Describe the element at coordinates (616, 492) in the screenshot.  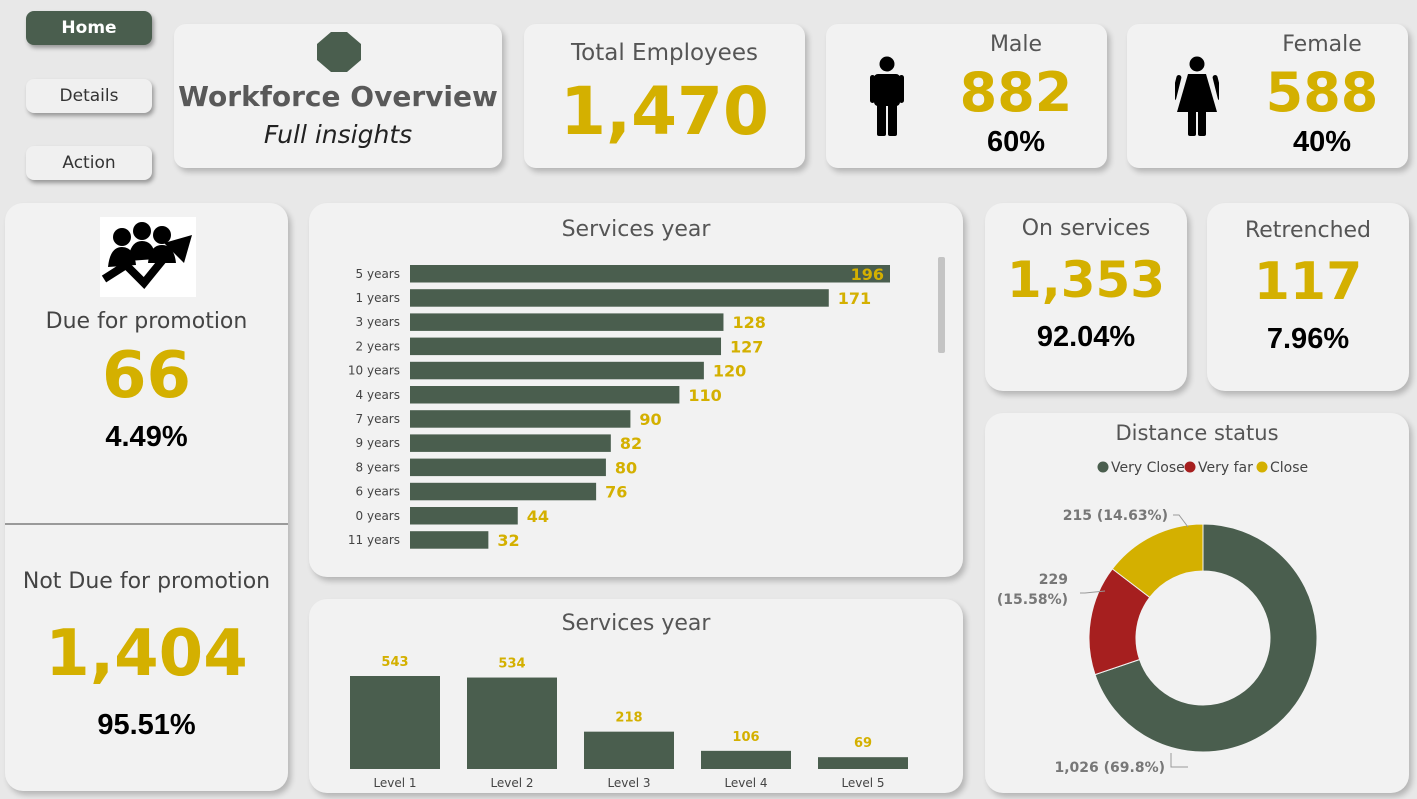
I see `data-label: 76` at that location.